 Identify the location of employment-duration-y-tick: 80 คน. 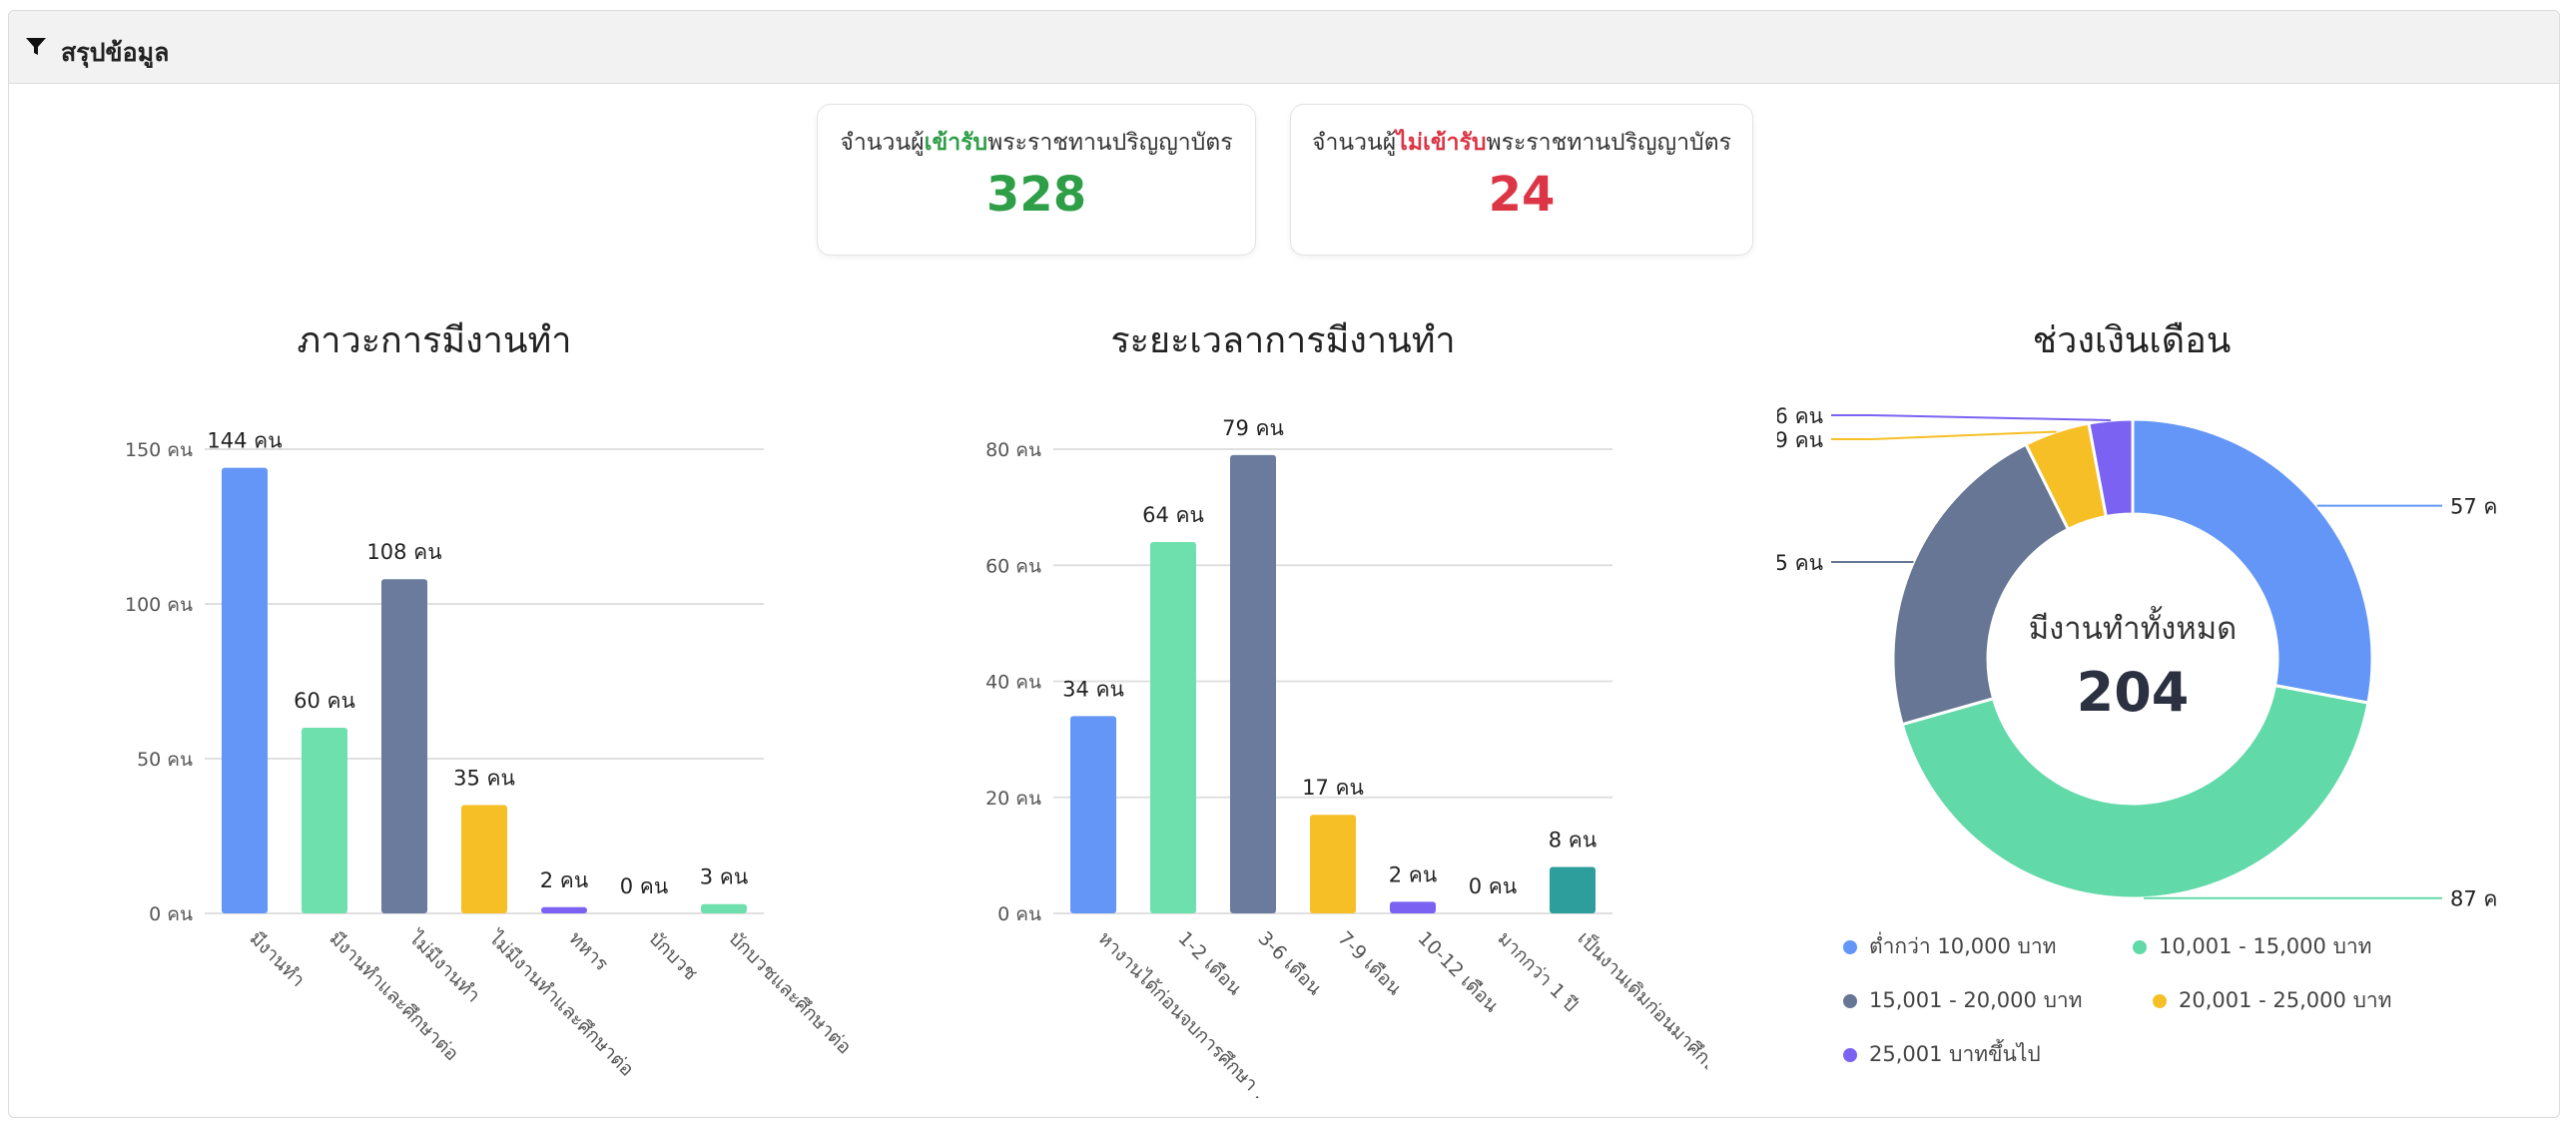
(1013, 450).